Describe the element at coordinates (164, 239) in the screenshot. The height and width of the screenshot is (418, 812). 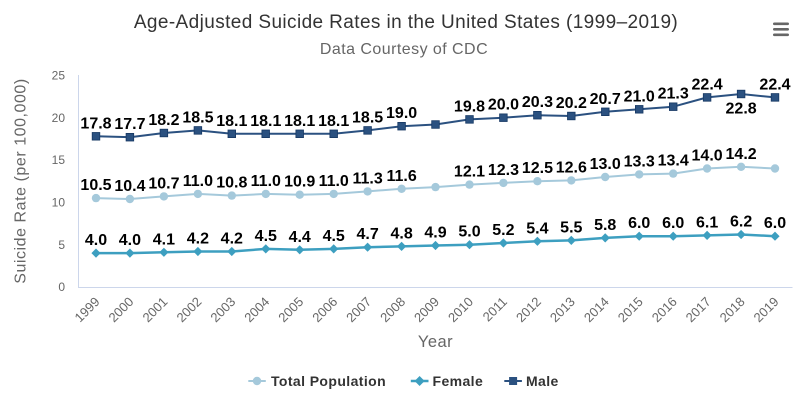
I see `svg-text: 4.1` at that location.